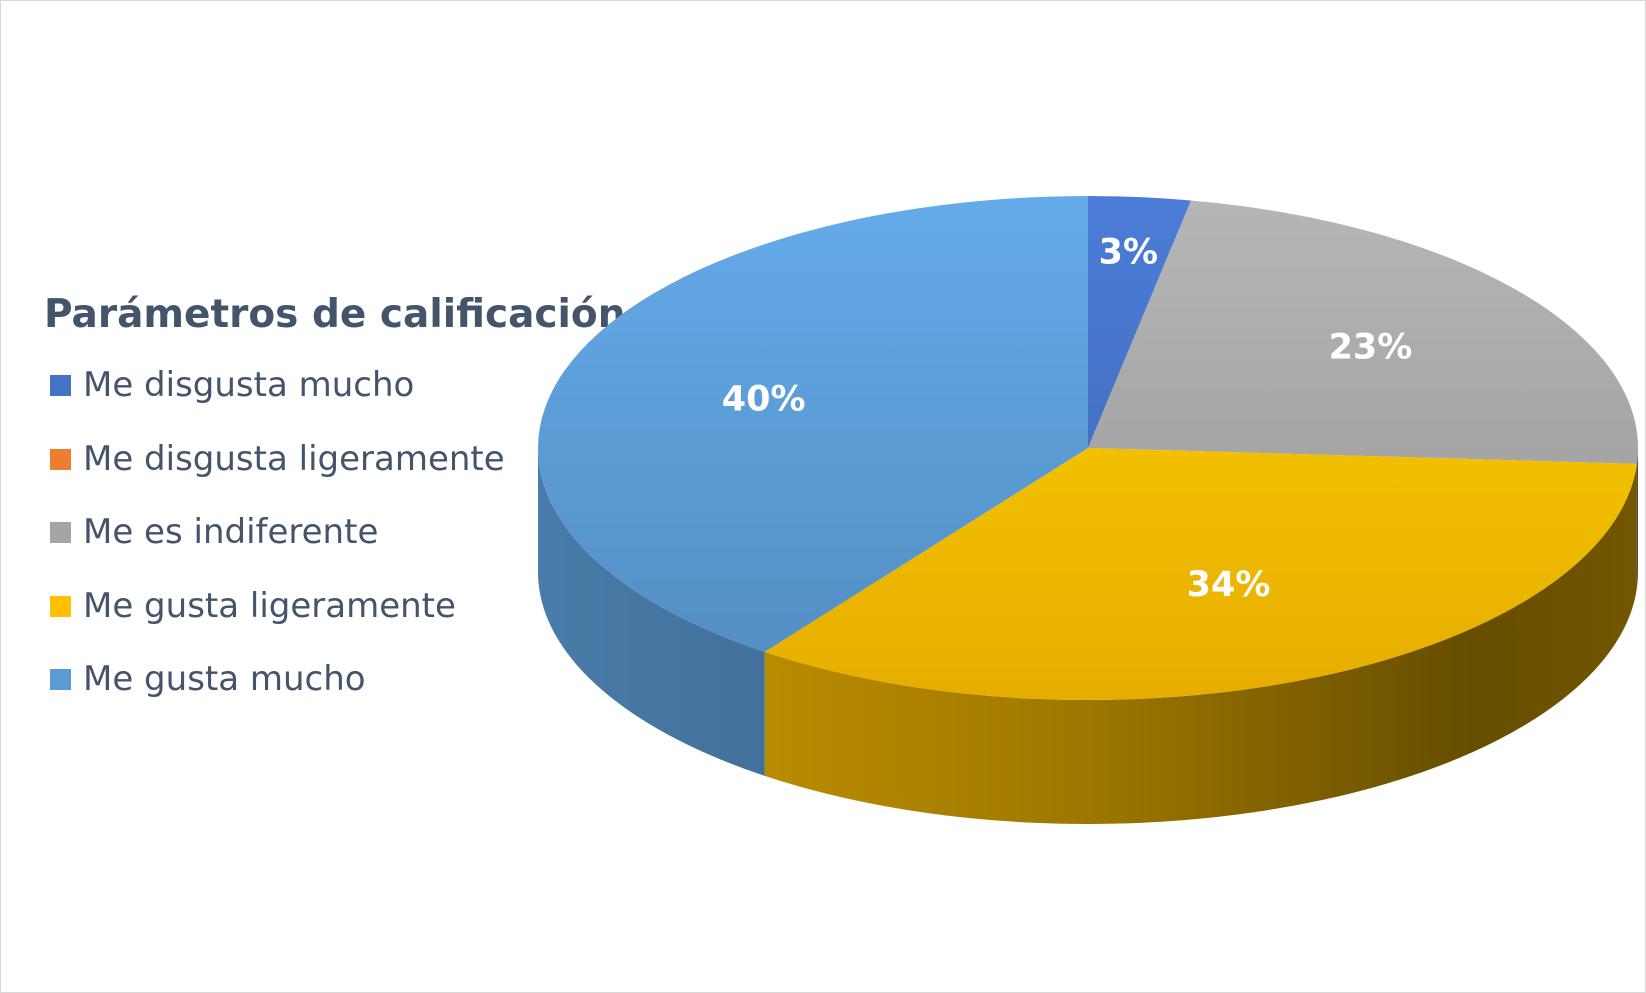 This screenshot has width=1646, height=993. I want to click on legend-item: Me disgusta ligeramente, so click(274, 459).